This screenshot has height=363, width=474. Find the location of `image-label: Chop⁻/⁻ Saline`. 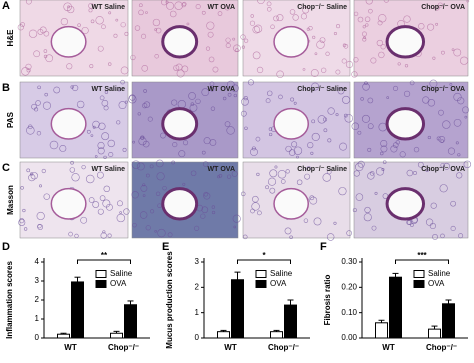

image-label: Chop⁻/⁻ Saline is located at coordinates (322, 89).